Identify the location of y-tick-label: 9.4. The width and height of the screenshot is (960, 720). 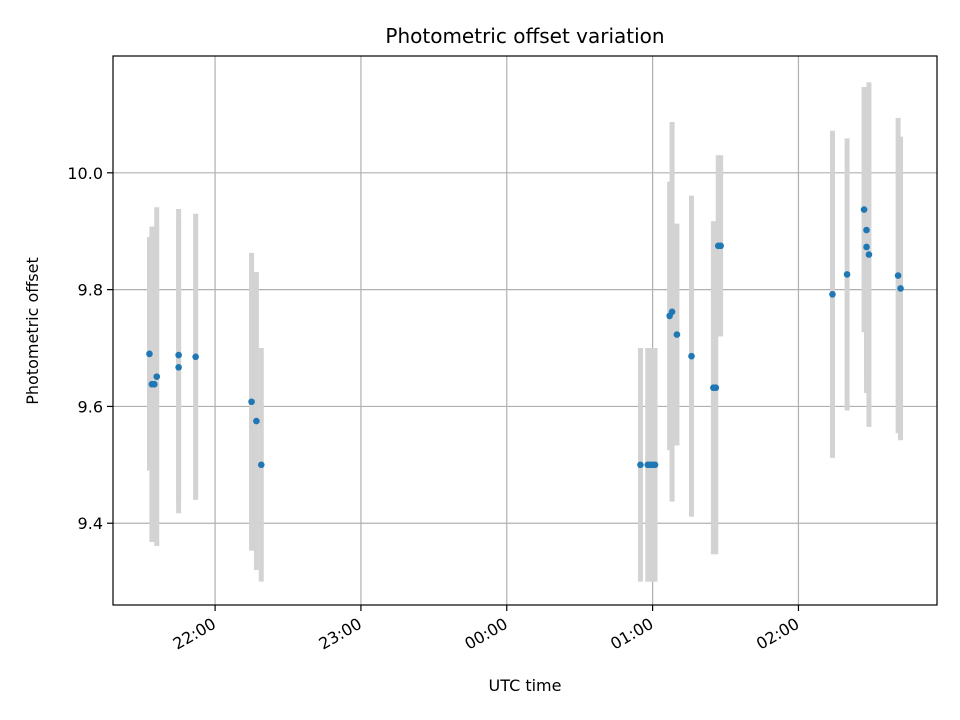
(90, 523).